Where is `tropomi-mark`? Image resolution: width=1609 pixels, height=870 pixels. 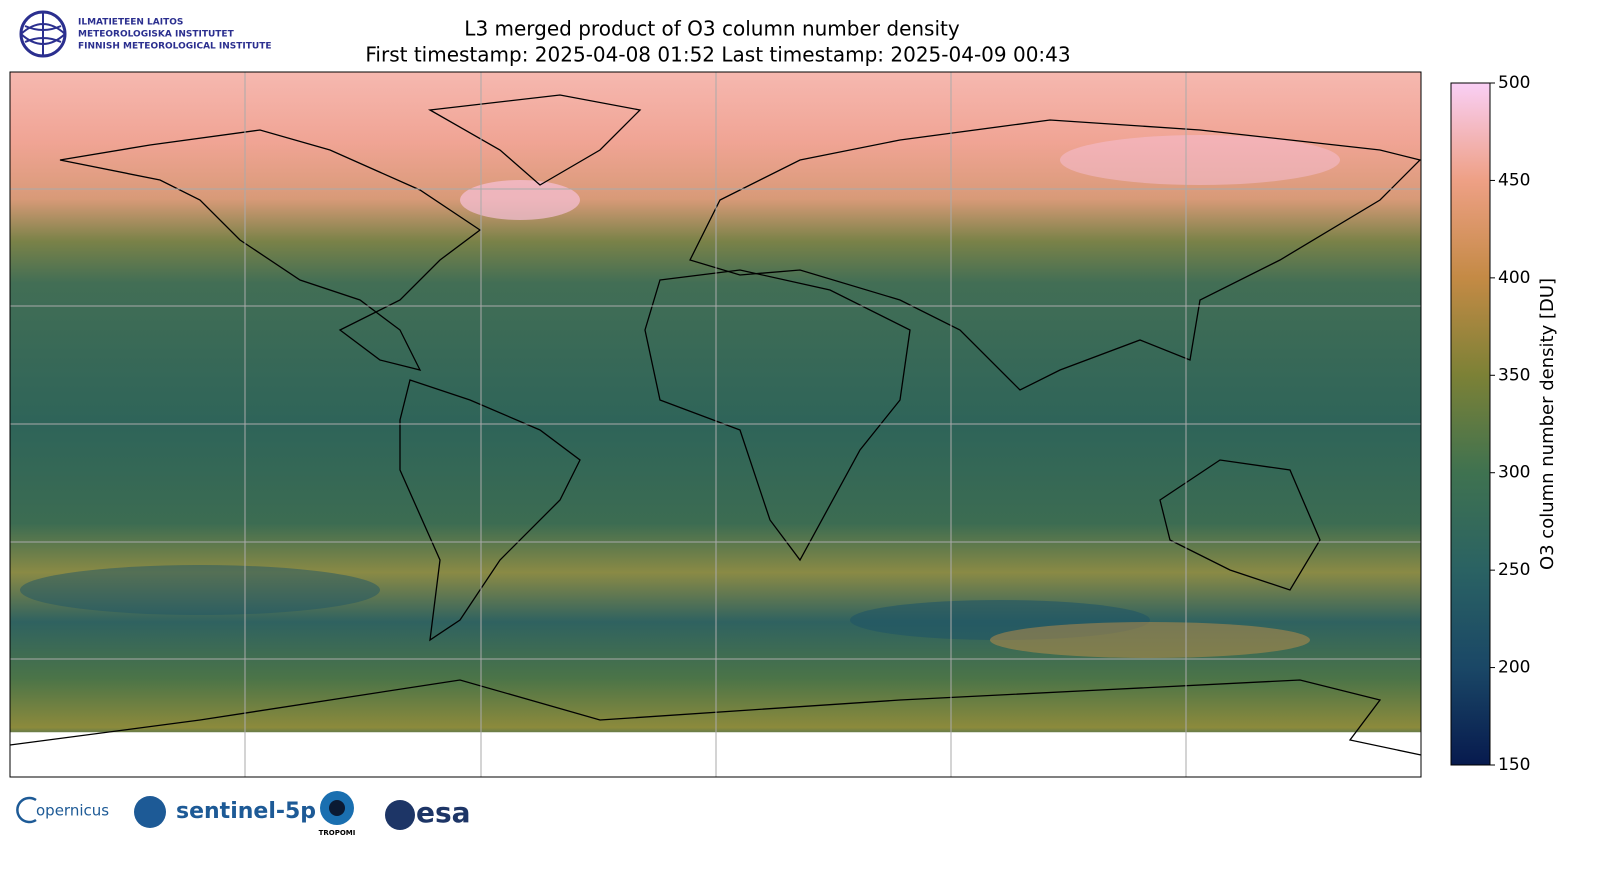
tropomi-mark is located at coordinates (337, 808).